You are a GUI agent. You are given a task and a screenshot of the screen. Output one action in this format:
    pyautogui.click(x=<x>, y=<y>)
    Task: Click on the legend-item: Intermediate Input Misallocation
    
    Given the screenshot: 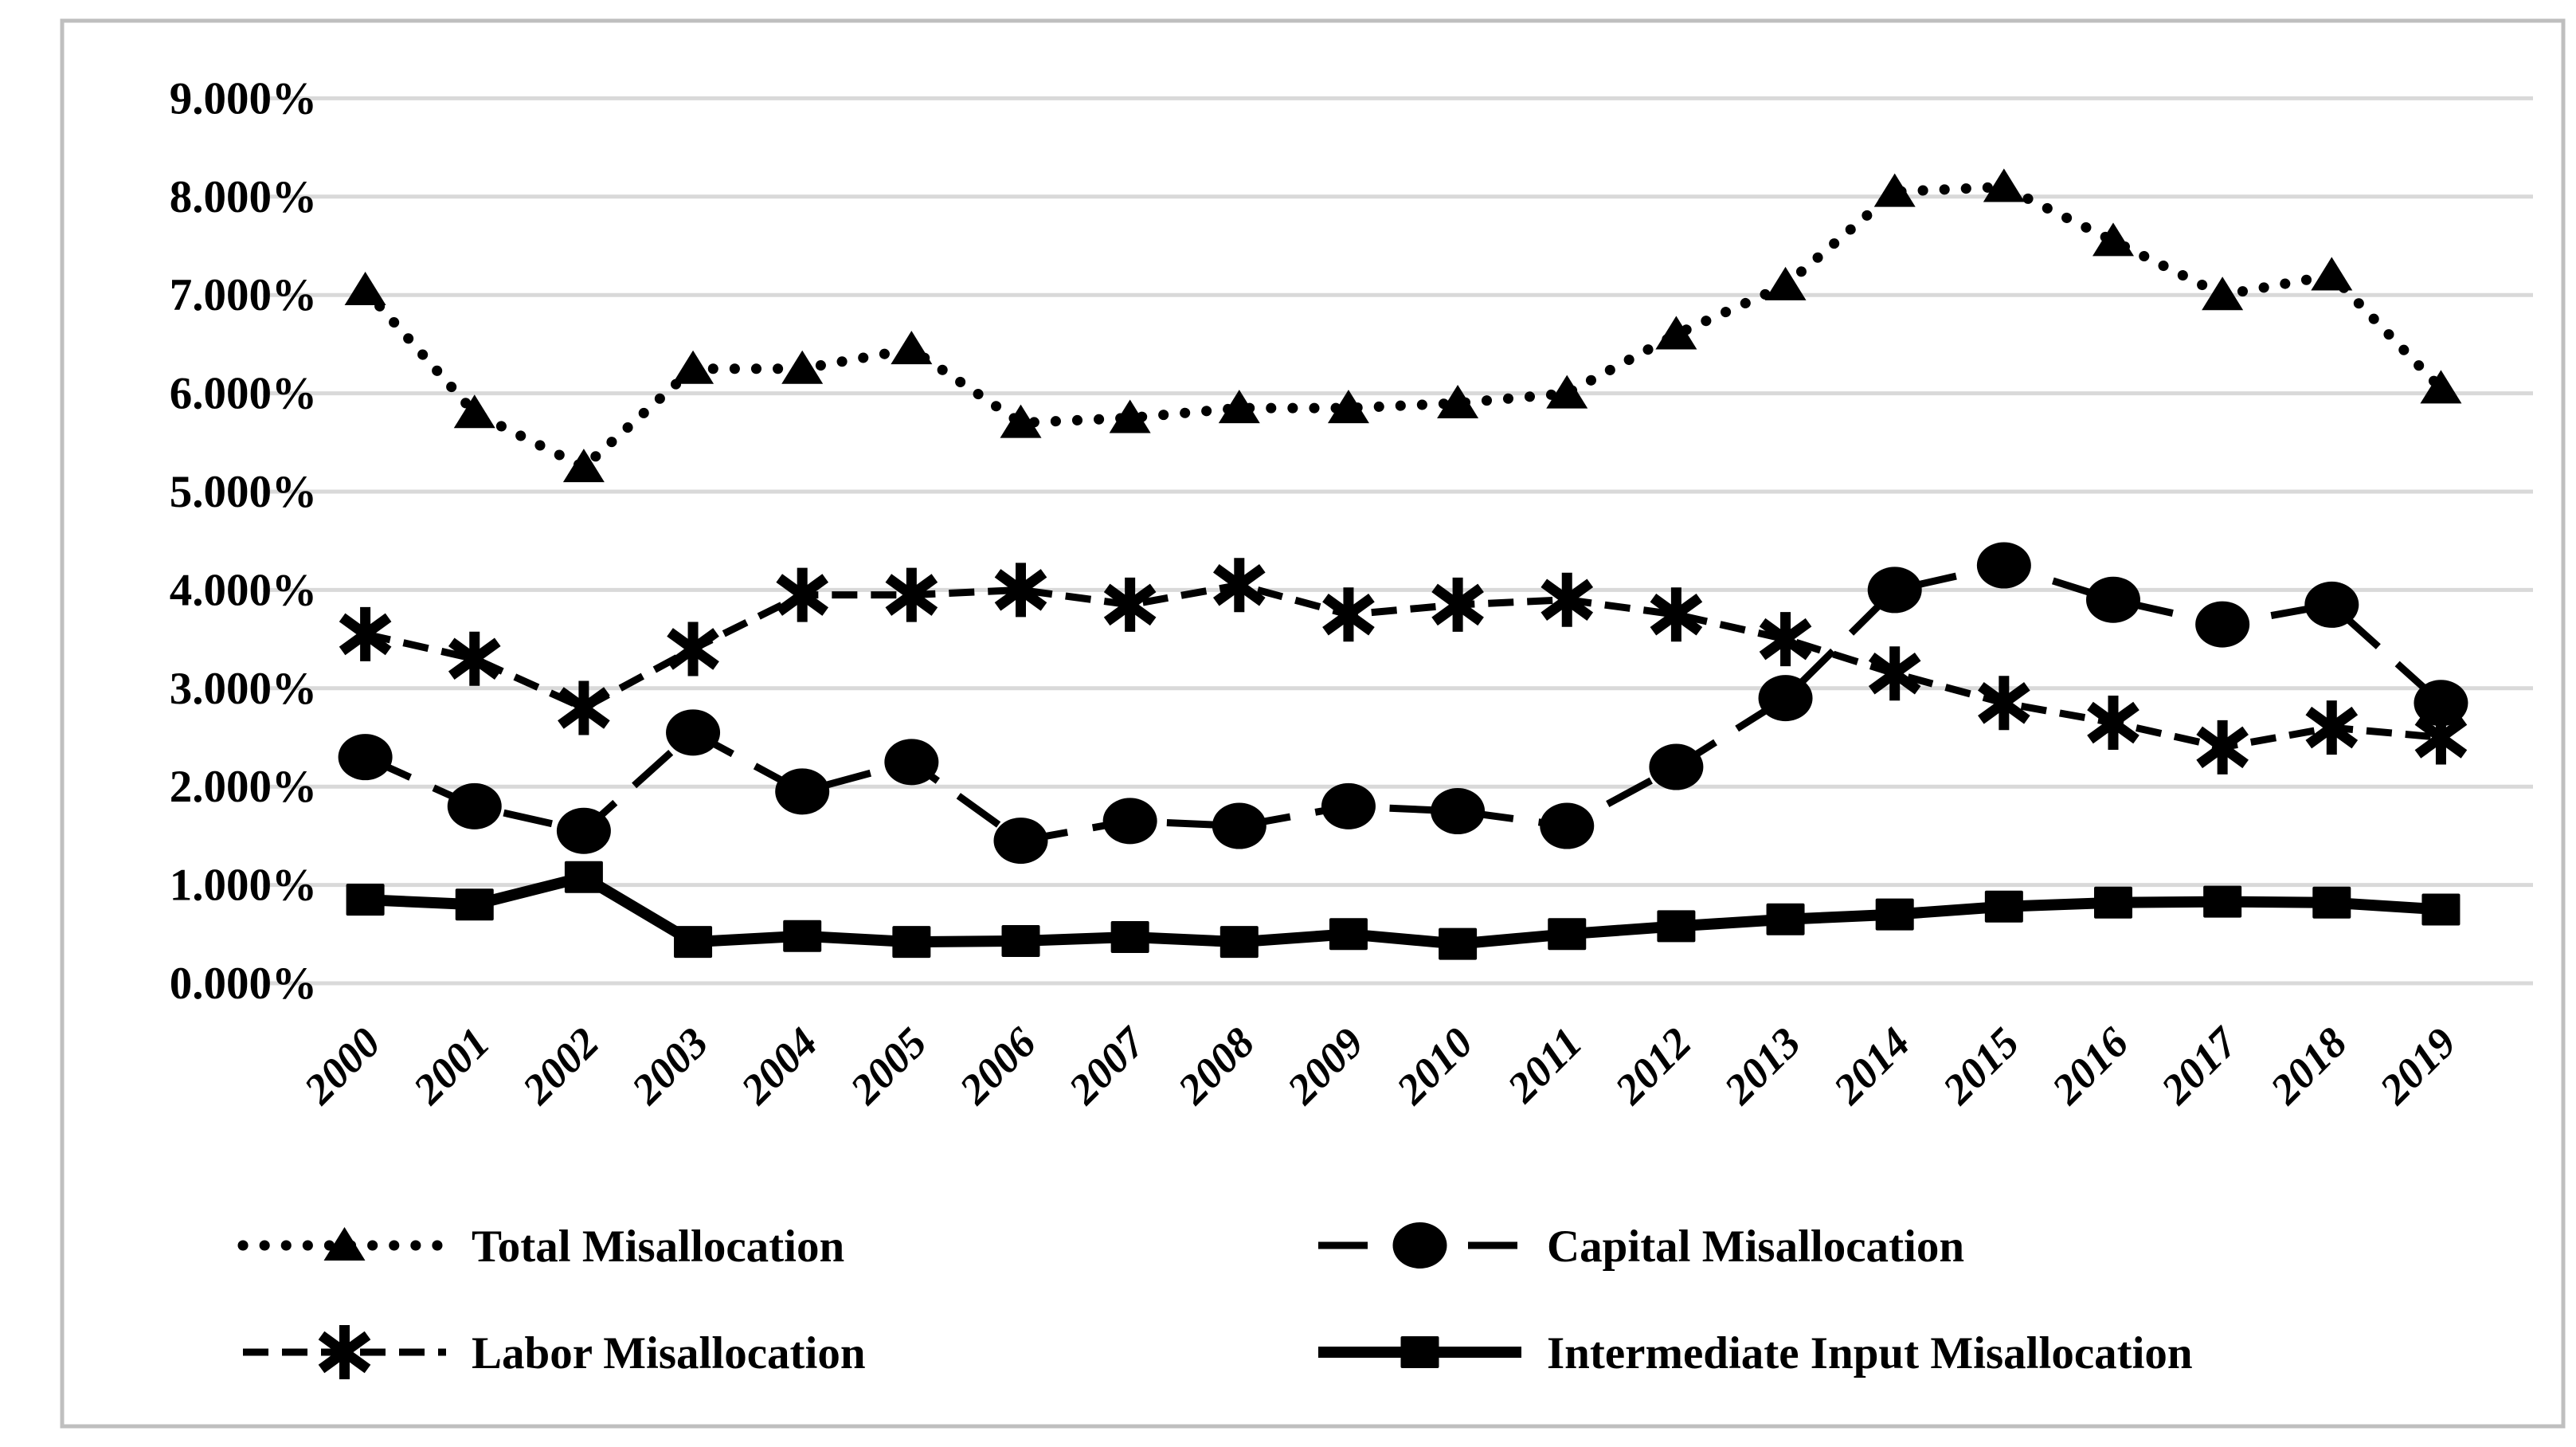 What is the action you would take?
    pyautogui.click(x=1755, y=1353)
    